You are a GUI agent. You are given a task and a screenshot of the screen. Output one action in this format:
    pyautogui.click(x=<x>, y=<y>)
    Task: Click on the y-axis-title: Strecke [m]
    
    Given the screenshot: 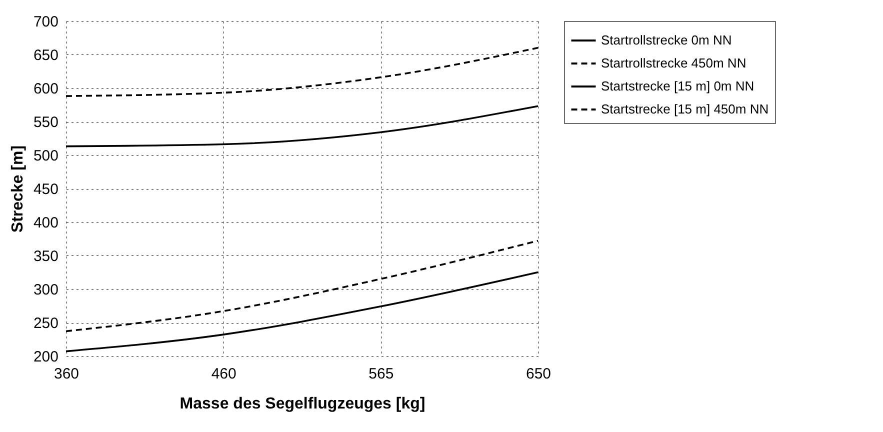 What is the action you would take?
    pyautogui.click(x=17, y=189)
    